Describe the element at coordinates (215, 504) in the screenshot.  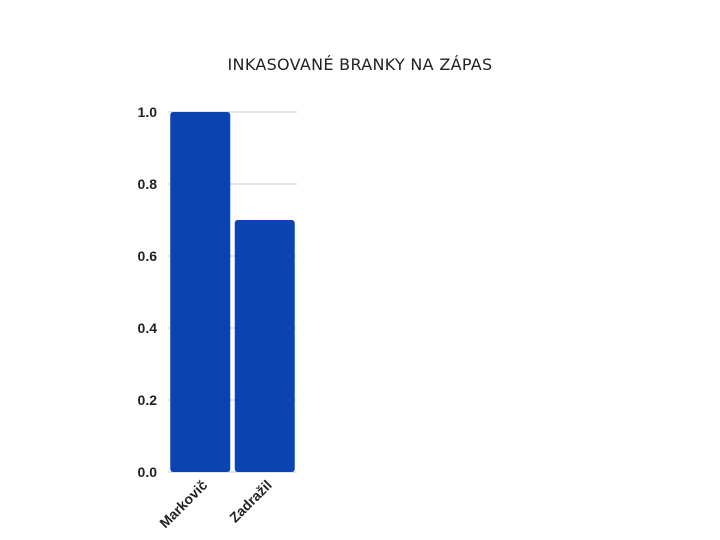
I see `x-axis-labels: Markovič Zadražil` at that location.